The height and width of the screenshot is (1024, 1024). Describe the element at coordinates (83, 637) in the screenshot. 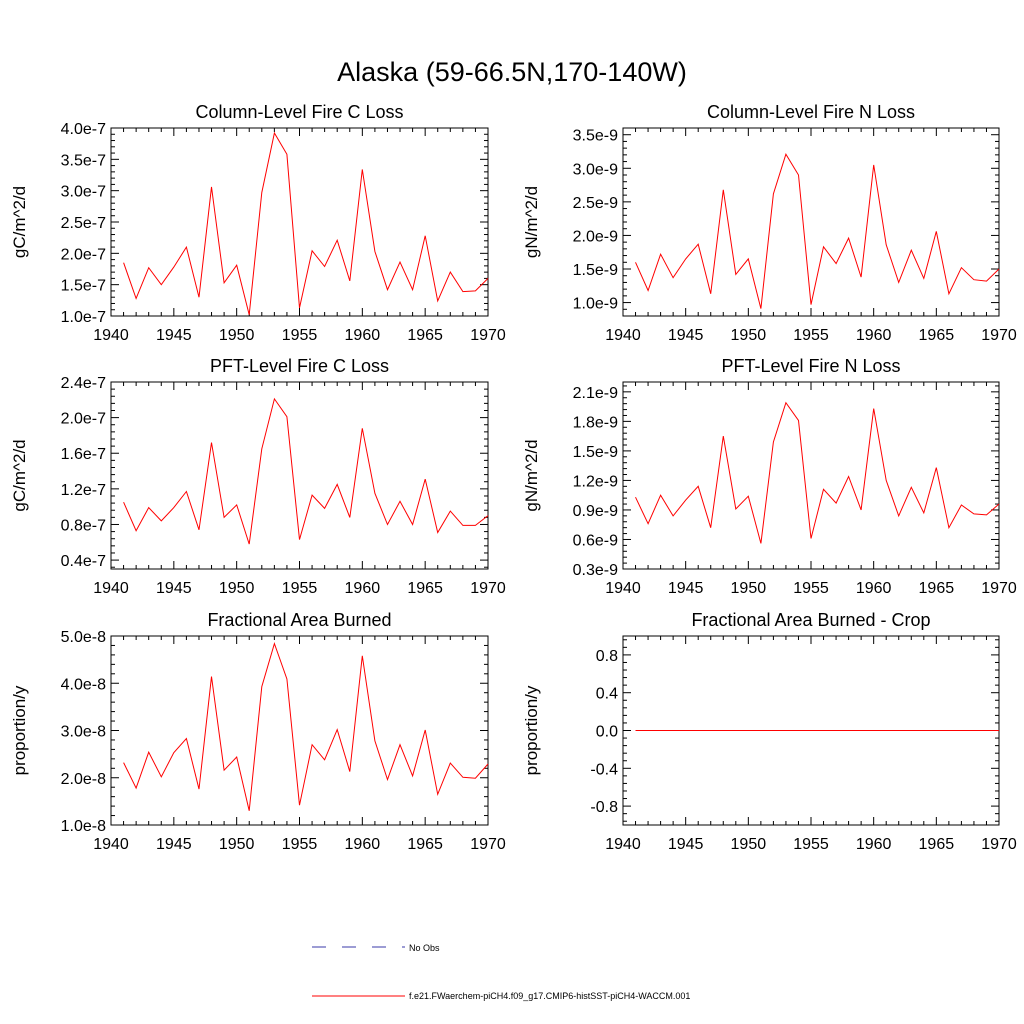

I see `y-tick-label: 5.0e-8` at that location.